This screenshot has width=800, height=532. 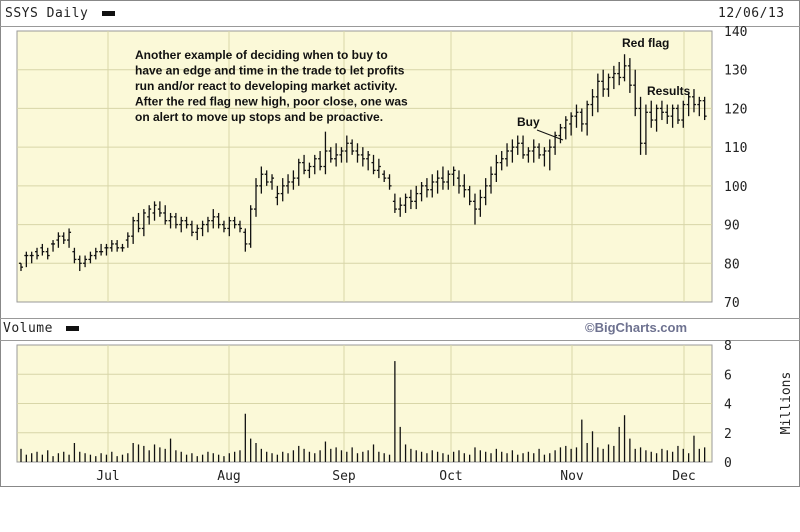 What do you see at coordinates (728, 346) in the screenshot?
I see `volume-tick-label: 8` at bounding box center [728, 346].